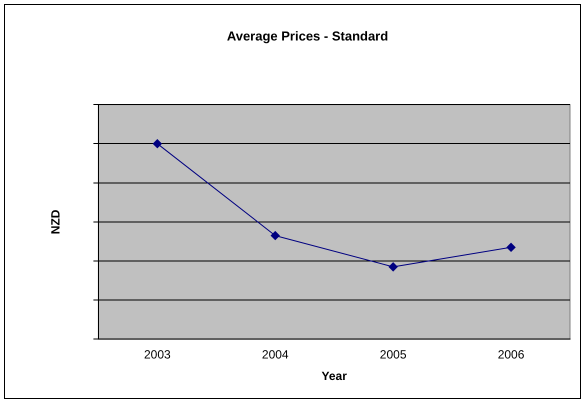  I want to click on x-axis-title: Year, so click(335, 376).